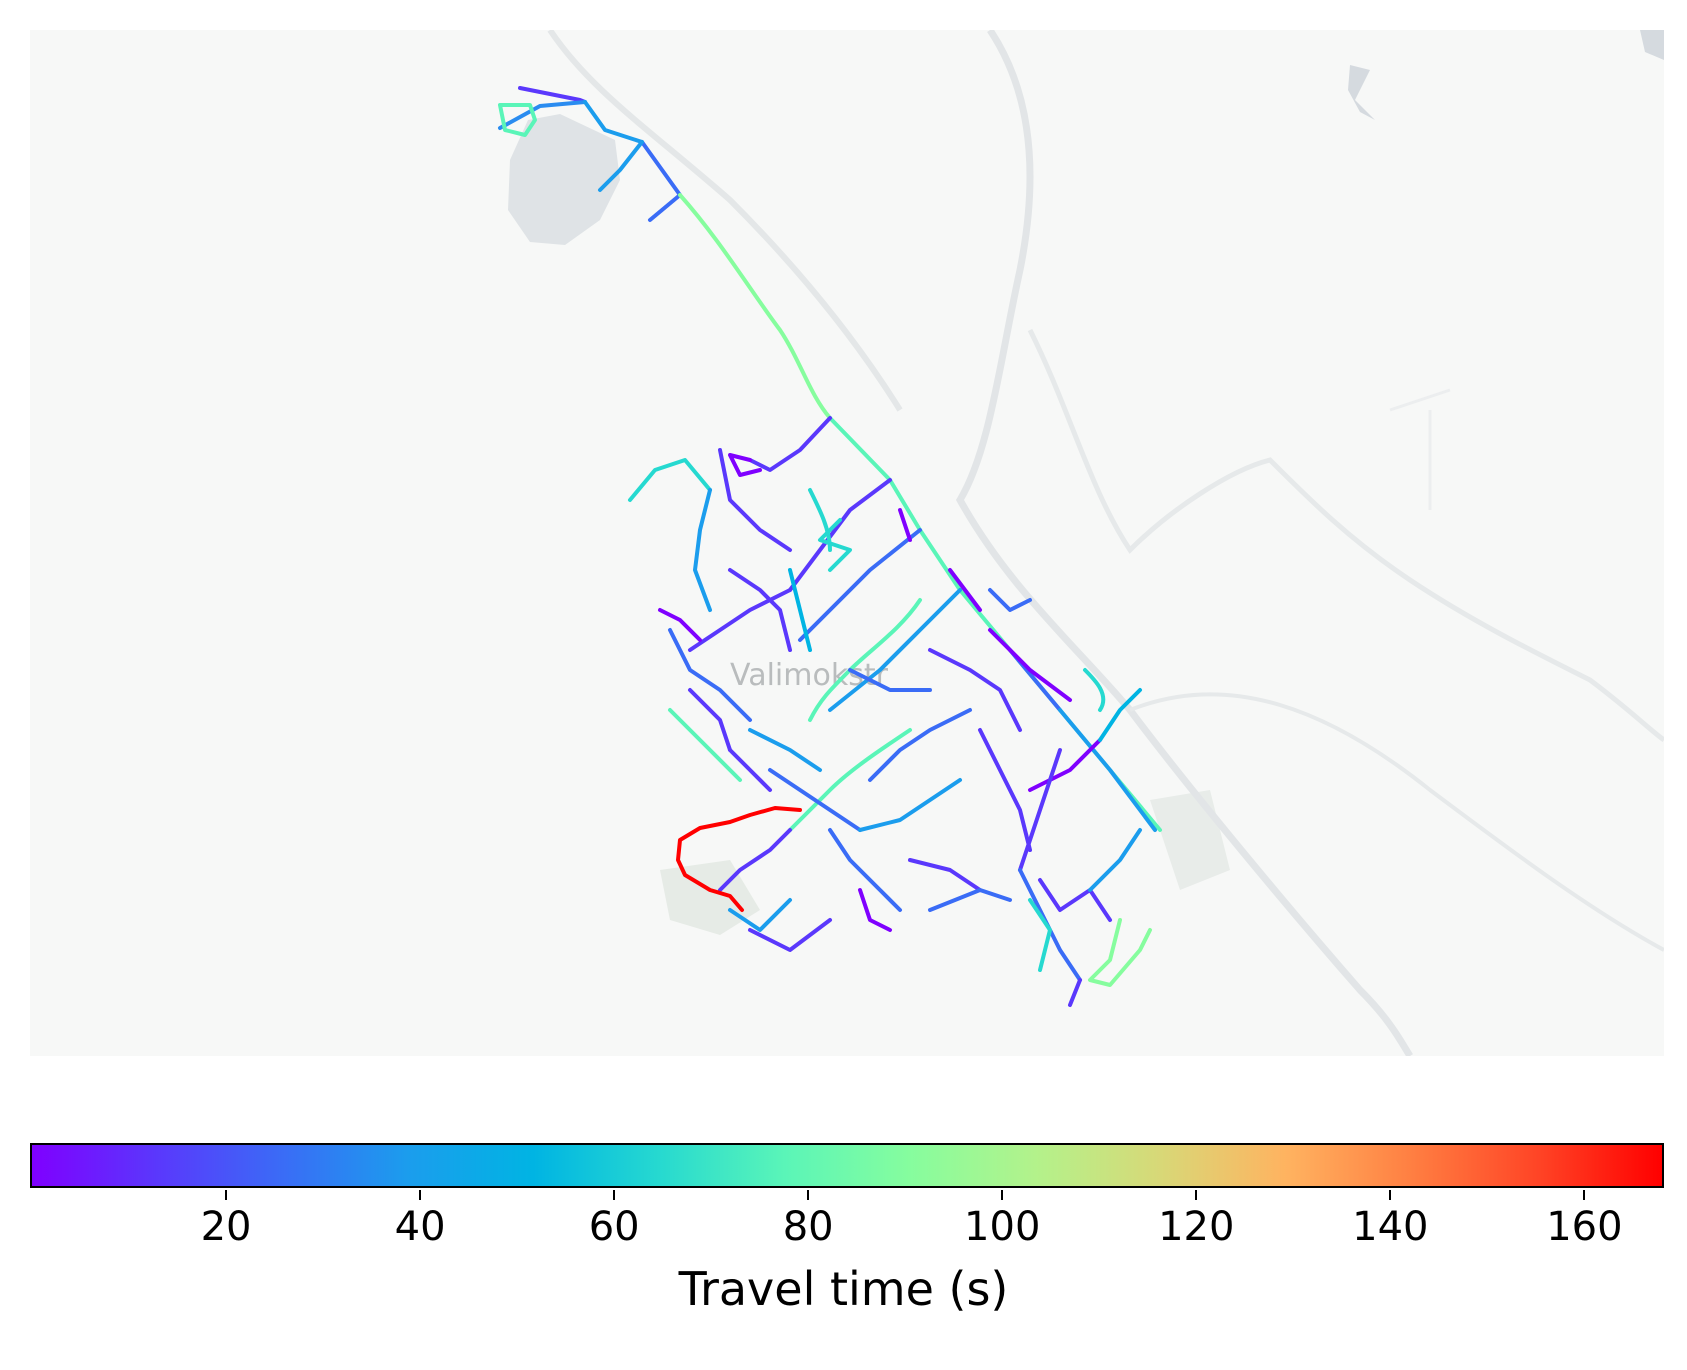 The width and height of the screenshot is (1687, 1370). What do you see at coordinates (1584, 1227) in the screenshot?
I see `colorbar-tick-label: 160` at bounding box center [1584, 1227].